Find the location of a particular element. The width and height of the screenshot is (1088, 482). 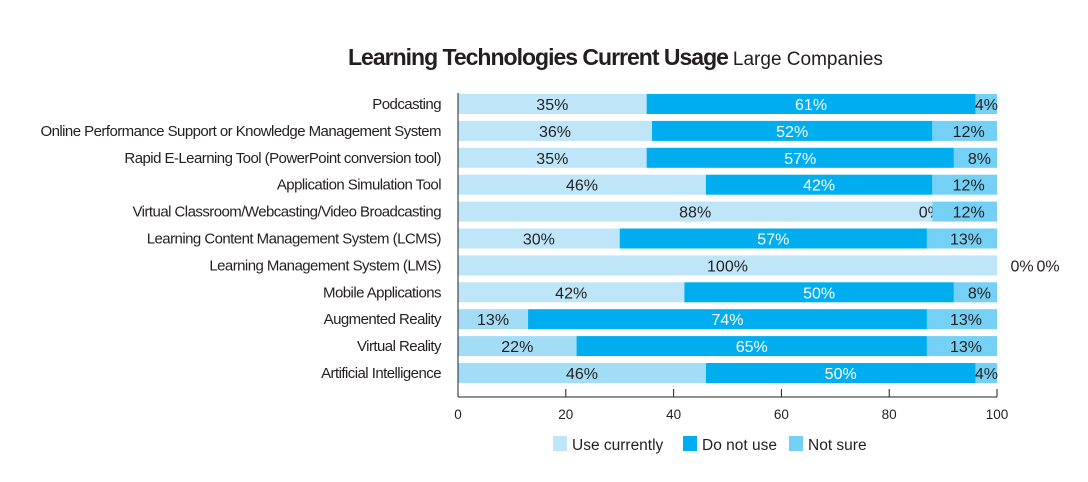

data-label: 74% is located at coordinates (727, 320).